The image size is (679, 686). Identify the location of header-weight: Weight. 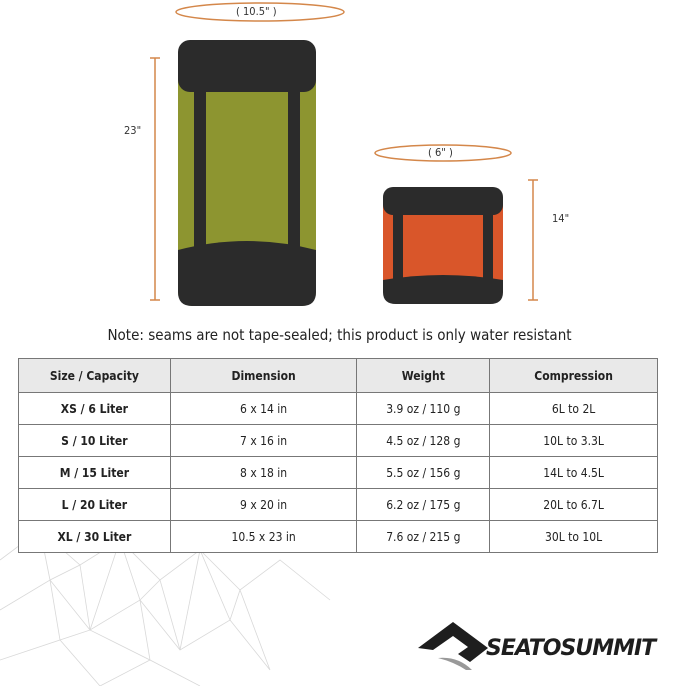
(423, 375).